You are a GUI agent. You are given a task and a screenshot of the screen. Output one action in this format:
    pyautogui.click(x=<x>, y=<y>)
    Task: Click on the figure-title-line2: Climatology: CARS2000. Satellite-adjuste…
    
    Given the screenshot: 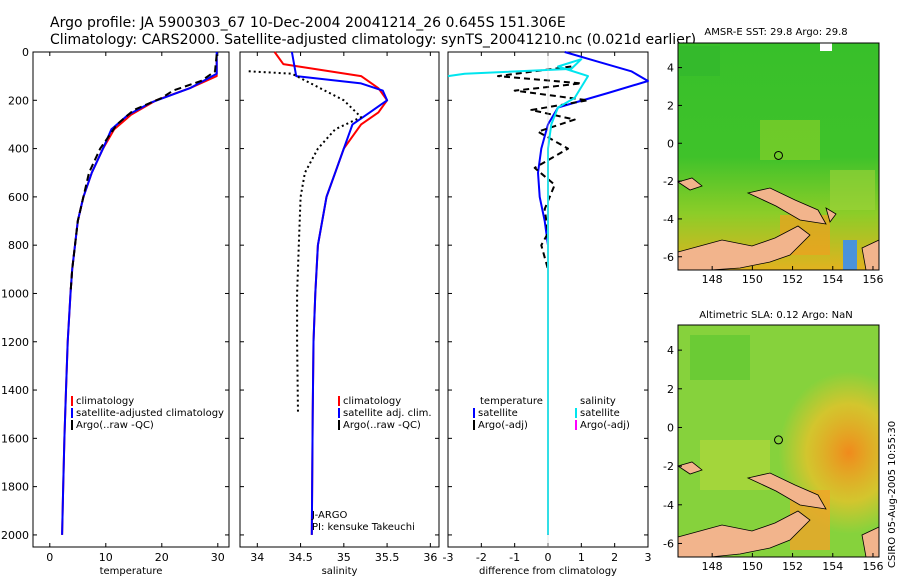 What is the action you would take?
    pyautogui.click(x=373, y=40)
    